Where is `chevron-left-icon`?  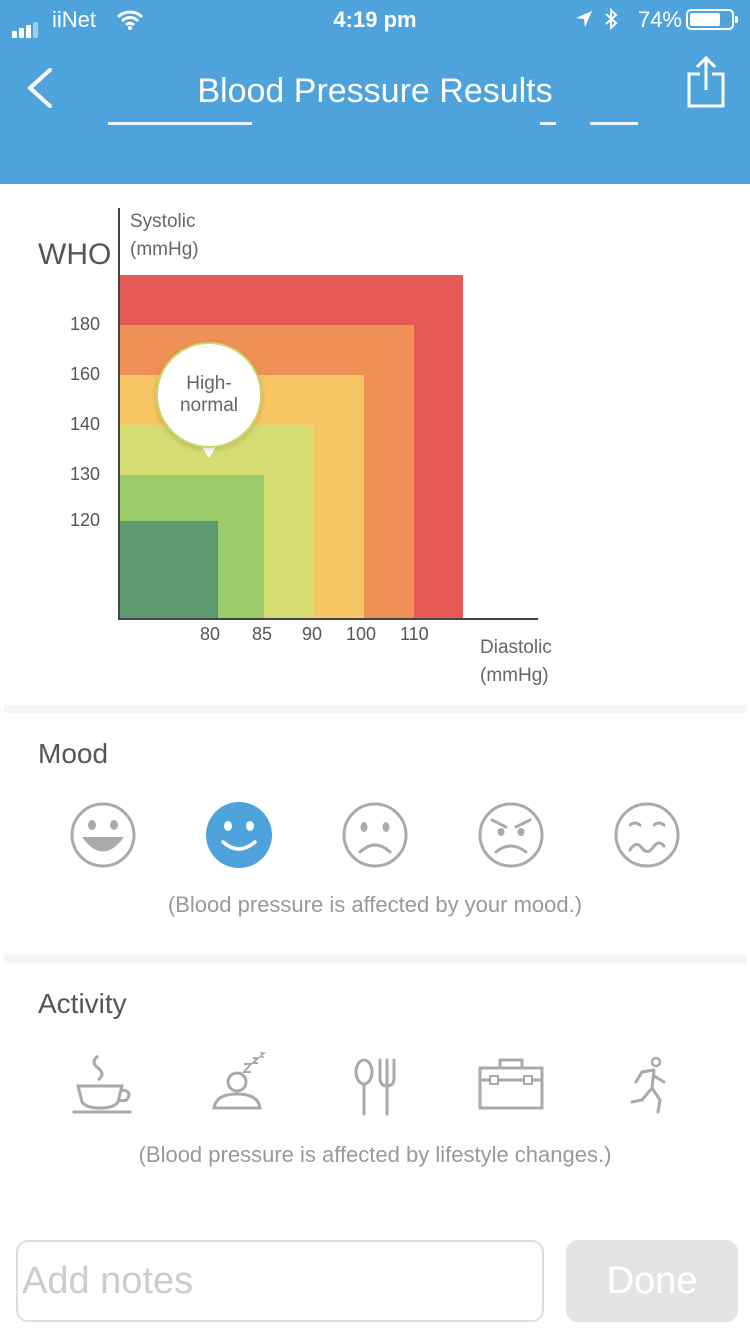 chevron-left-icon is located at coordinates (39, 88).